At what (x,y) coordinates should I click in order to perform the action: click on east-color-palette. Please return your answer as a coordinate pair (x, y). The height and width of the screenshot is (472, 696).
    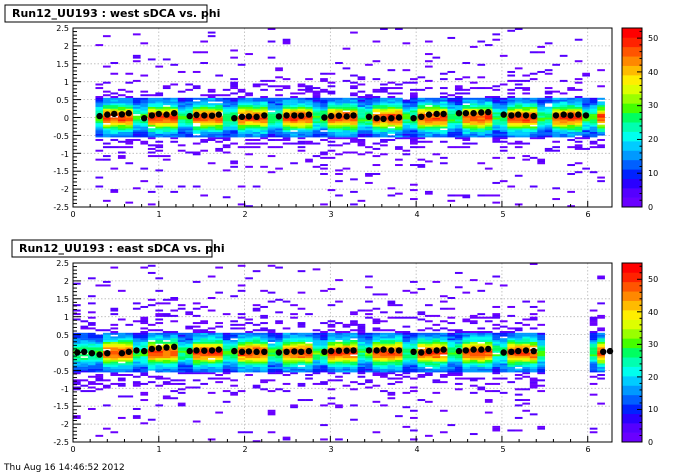
    Looking at the image, I should click on (632, 353).